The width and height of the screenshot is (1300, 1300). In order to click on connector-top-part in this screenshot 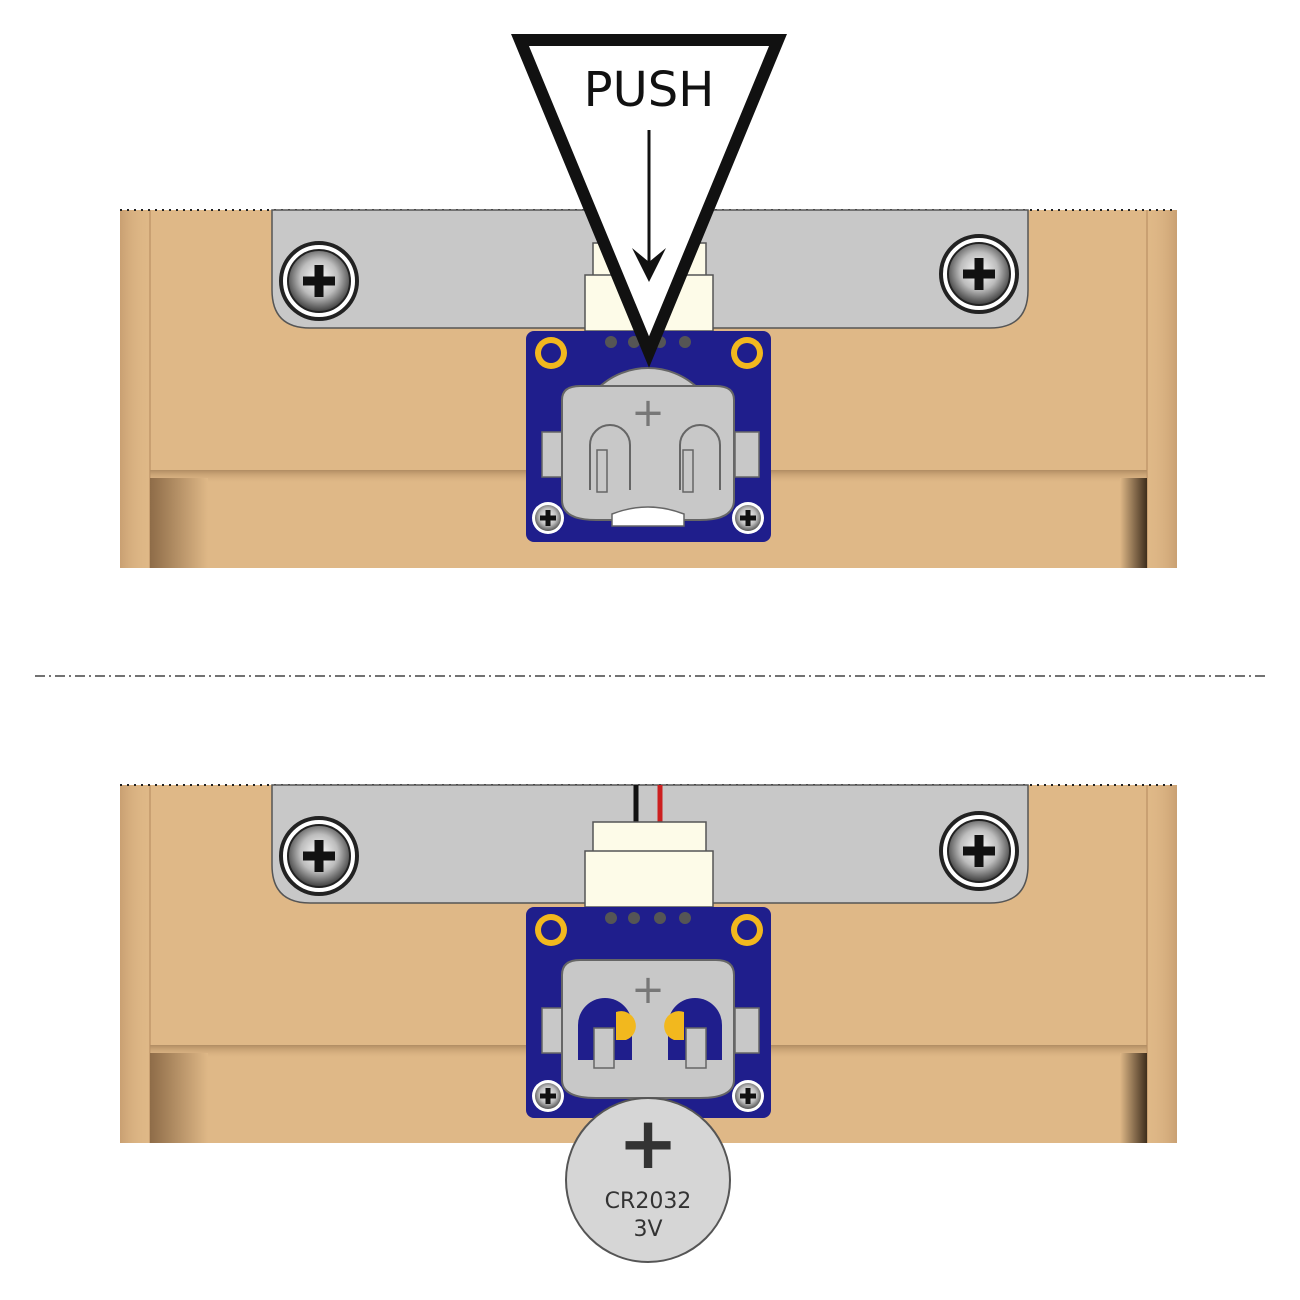, I will do `click(649, 838)`.